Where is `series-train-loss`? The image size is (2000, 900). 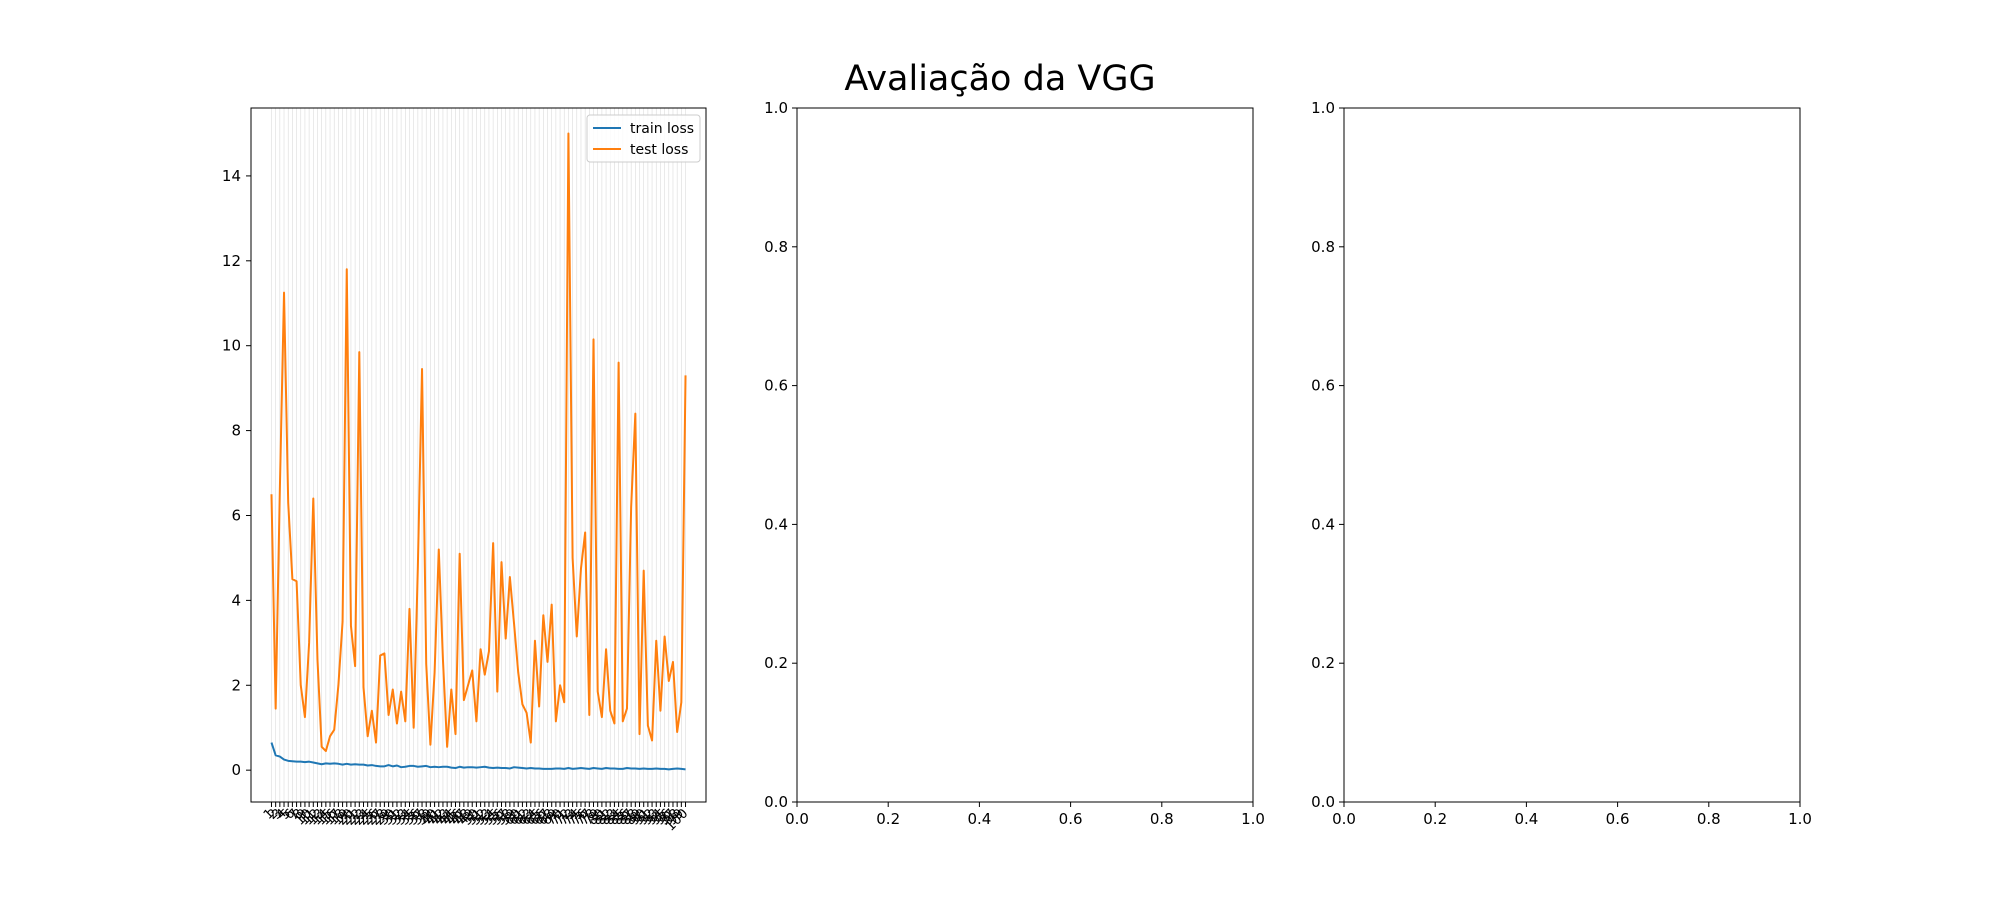 series-train-loss is located at coordinates (478, 756).